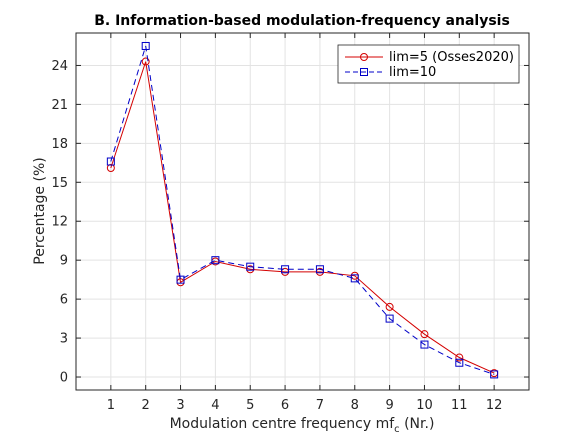 Image resolution: width=583 pixels, height=438 pixels. I want to click on x-tick-label: 2, so click(146, 405).